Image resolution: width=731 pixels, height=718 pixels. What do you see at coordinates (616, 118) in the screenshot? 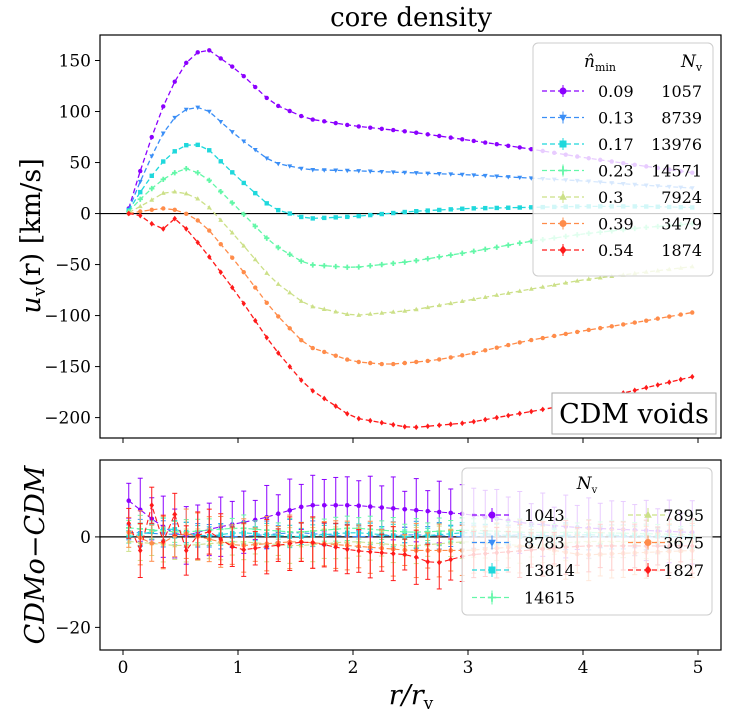
I see `legend-label: 0.13` at bounding box center [616, 118].